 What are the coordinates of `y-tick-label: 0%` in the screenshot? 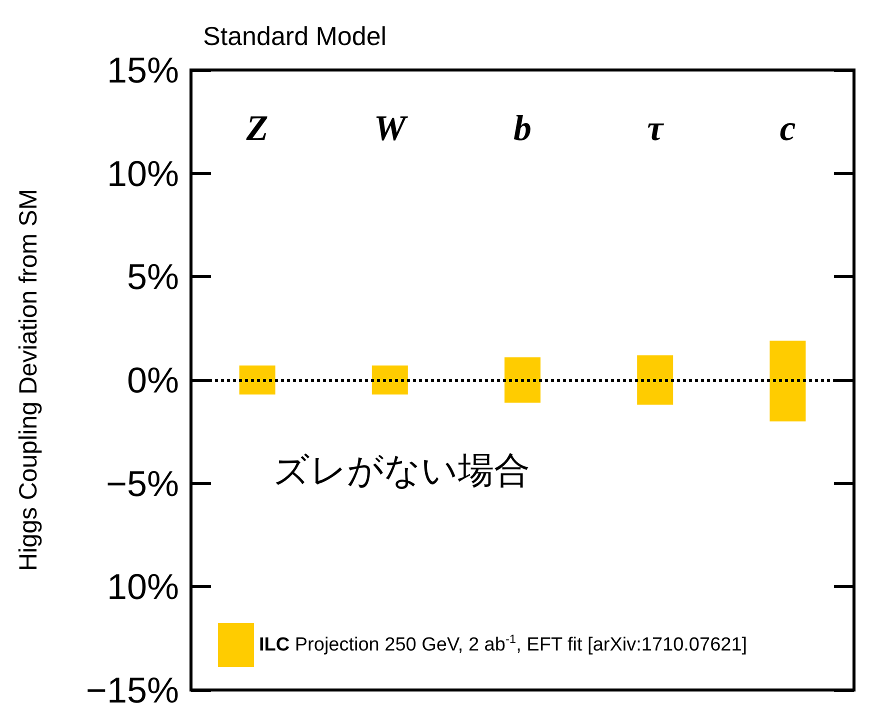 It's located at (152, 380).